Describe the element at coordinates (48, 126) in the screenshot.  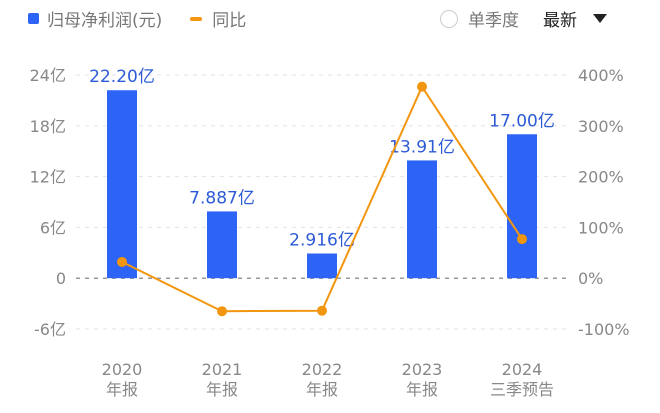
I see `y-left-tick: 18亿` at that location.